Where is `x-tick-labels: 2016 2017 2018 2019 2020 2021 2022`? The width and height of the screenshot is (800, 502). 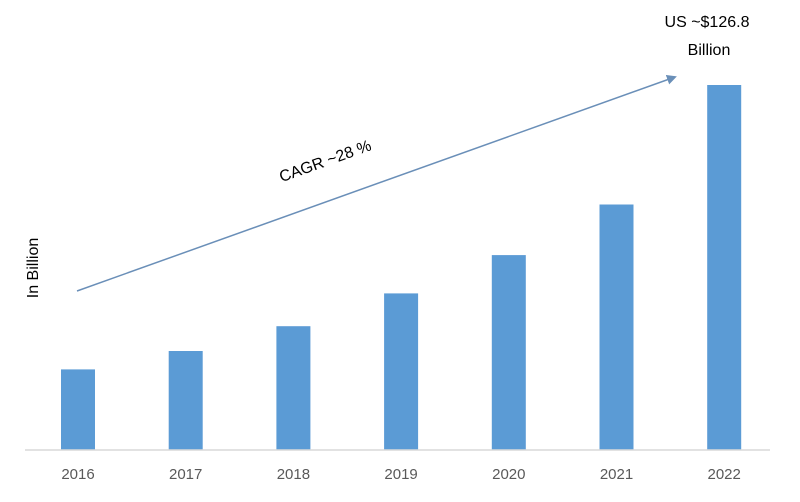 x-tick-labels: 2016 2017 2018 2019 2020 2021 2022 is located at coordinates (401, 474).